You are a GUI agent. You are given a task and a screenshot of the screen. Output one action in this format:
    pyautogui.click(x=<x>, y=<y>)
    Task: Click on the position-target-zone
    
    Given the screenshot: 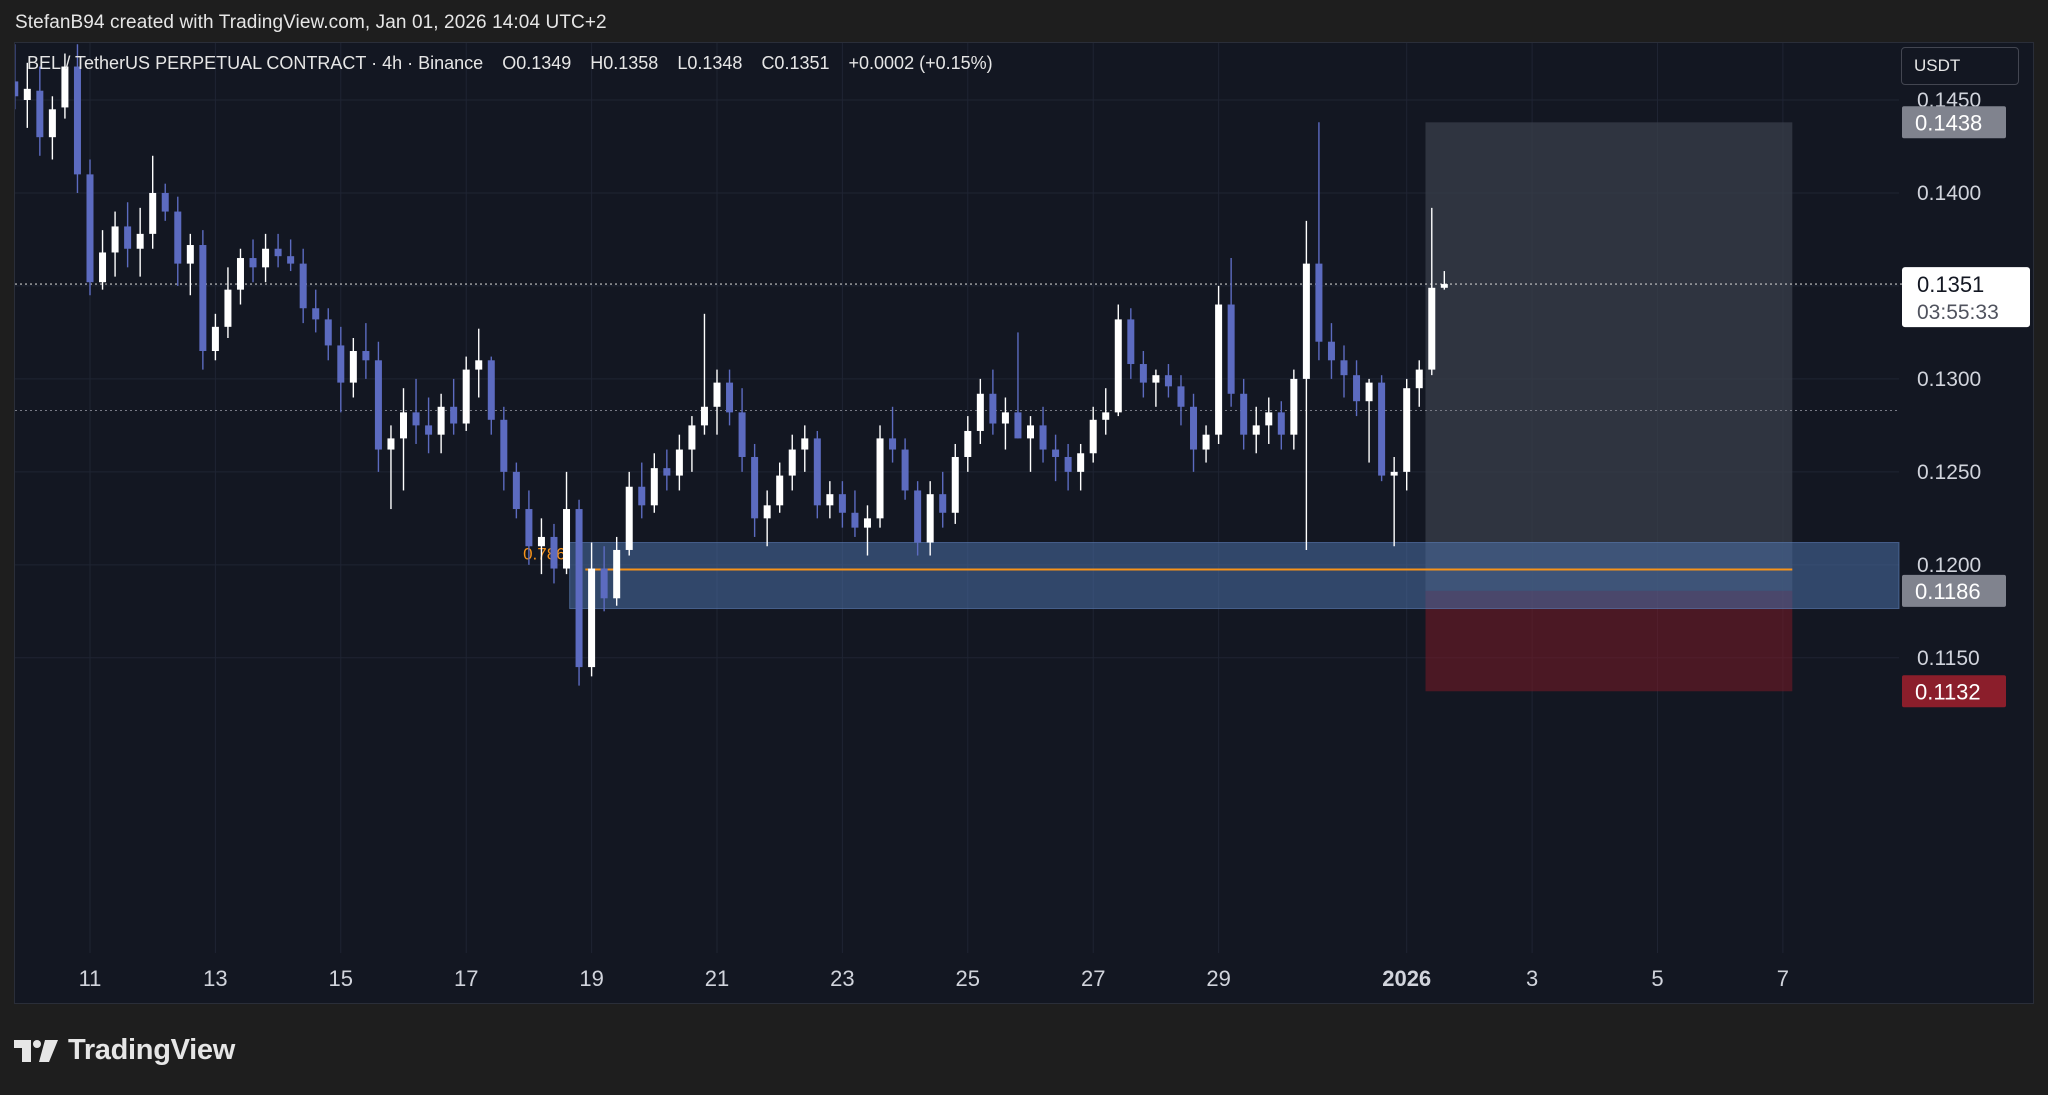 What is the action you would take?
    pyautogui.click(x=1609, y=356)
    